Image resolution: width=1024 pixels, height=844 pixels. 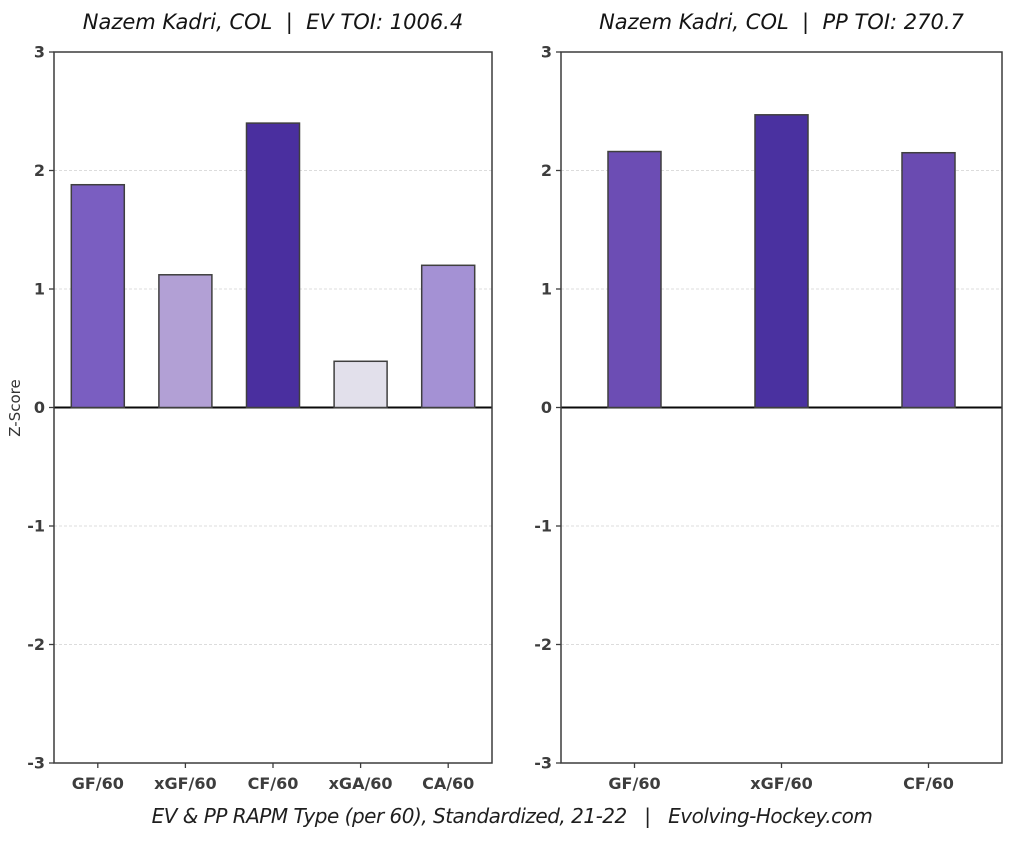 I want to click on x-tick-label: CA/60, so click(x=448, y=783).